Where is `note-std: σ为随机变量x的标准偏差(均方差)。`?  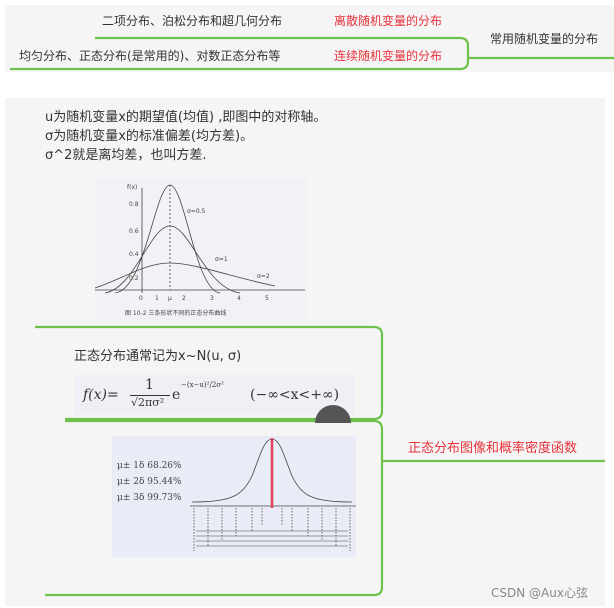 note-std: σ为随机变量x的标准偏差(均方差)。 is located at coordinates (149, 136).